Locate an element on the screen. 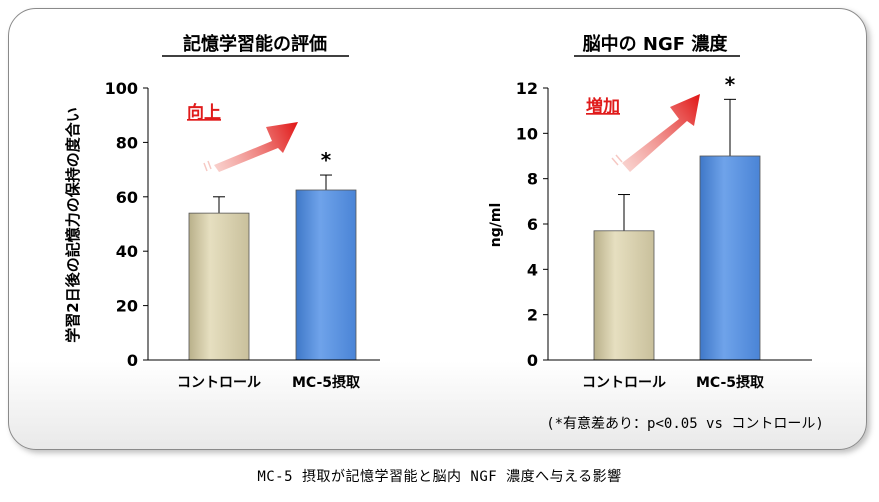 The image size is (879, 502). chart1-bars: コントロール MC-5摂取 * is located at coordinates (269, 269).